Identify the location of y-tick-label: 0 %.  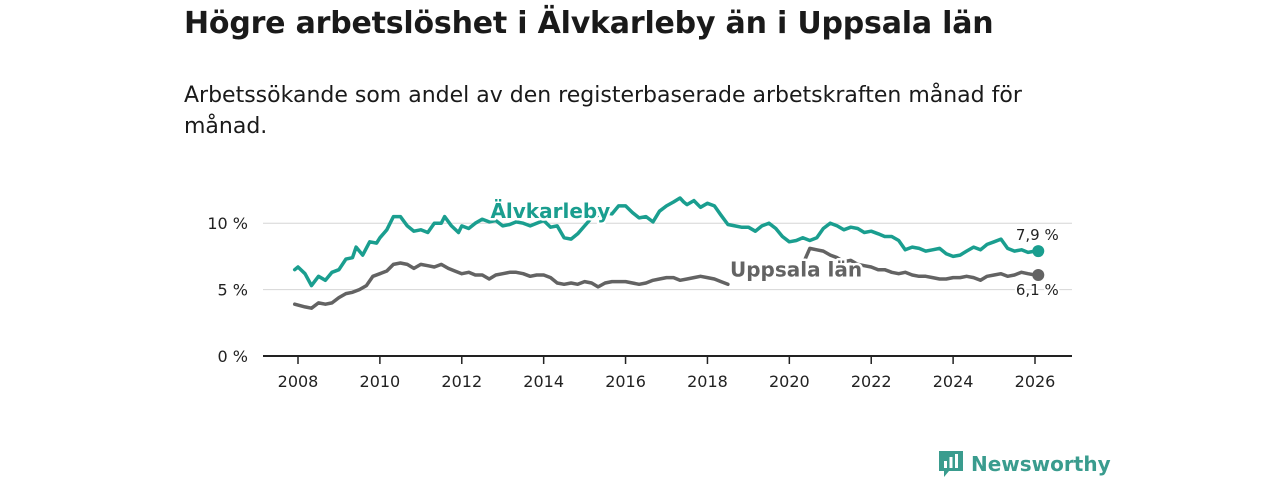
(233, 356).